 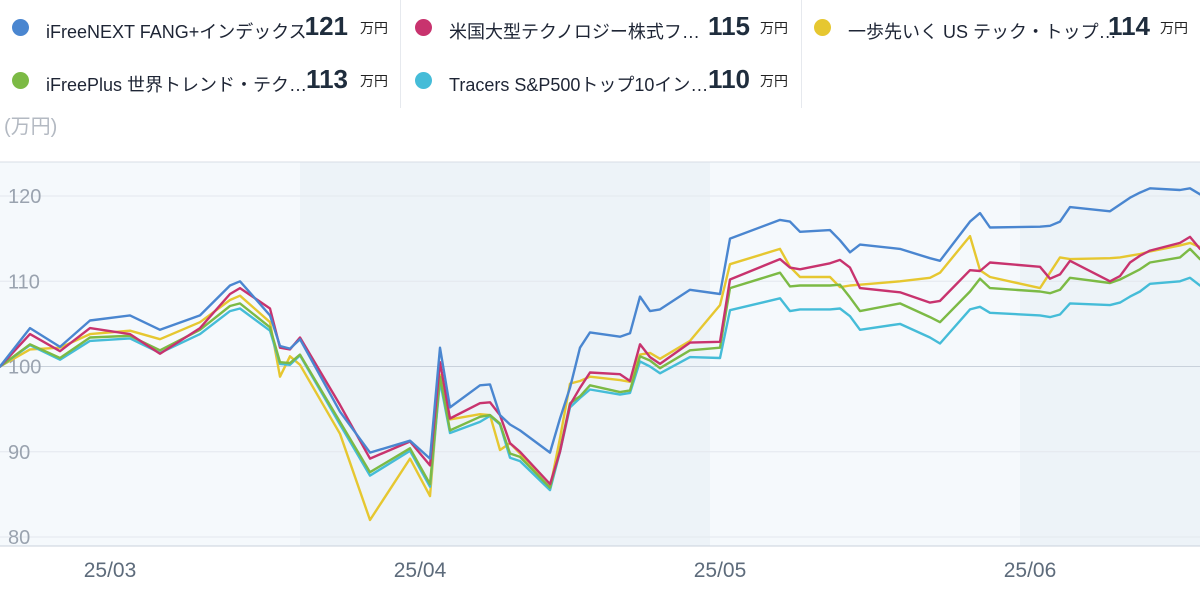 I want to click on legend-value: 113, so click(x=327, y=79).